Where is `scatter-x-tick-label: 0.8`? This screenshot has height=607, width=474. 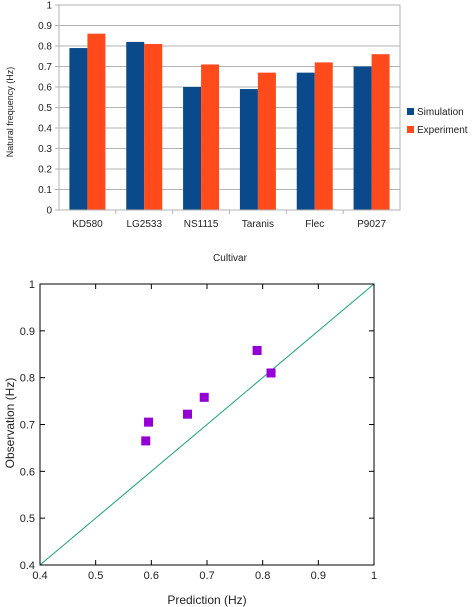
scatter-x-tick-label: 0.8 is located at coordinates (262, 576).